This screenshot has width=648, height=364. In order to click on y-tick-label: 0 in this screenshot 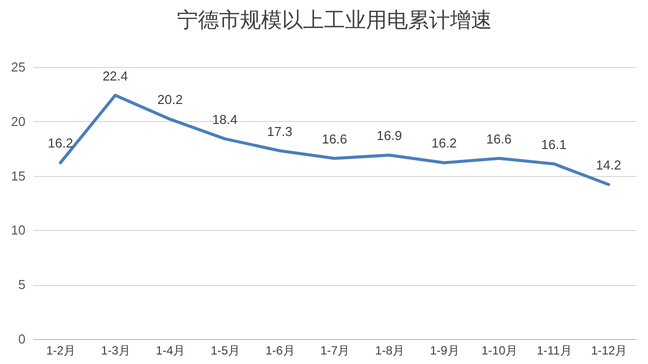, I will do `click(22, 339)`.